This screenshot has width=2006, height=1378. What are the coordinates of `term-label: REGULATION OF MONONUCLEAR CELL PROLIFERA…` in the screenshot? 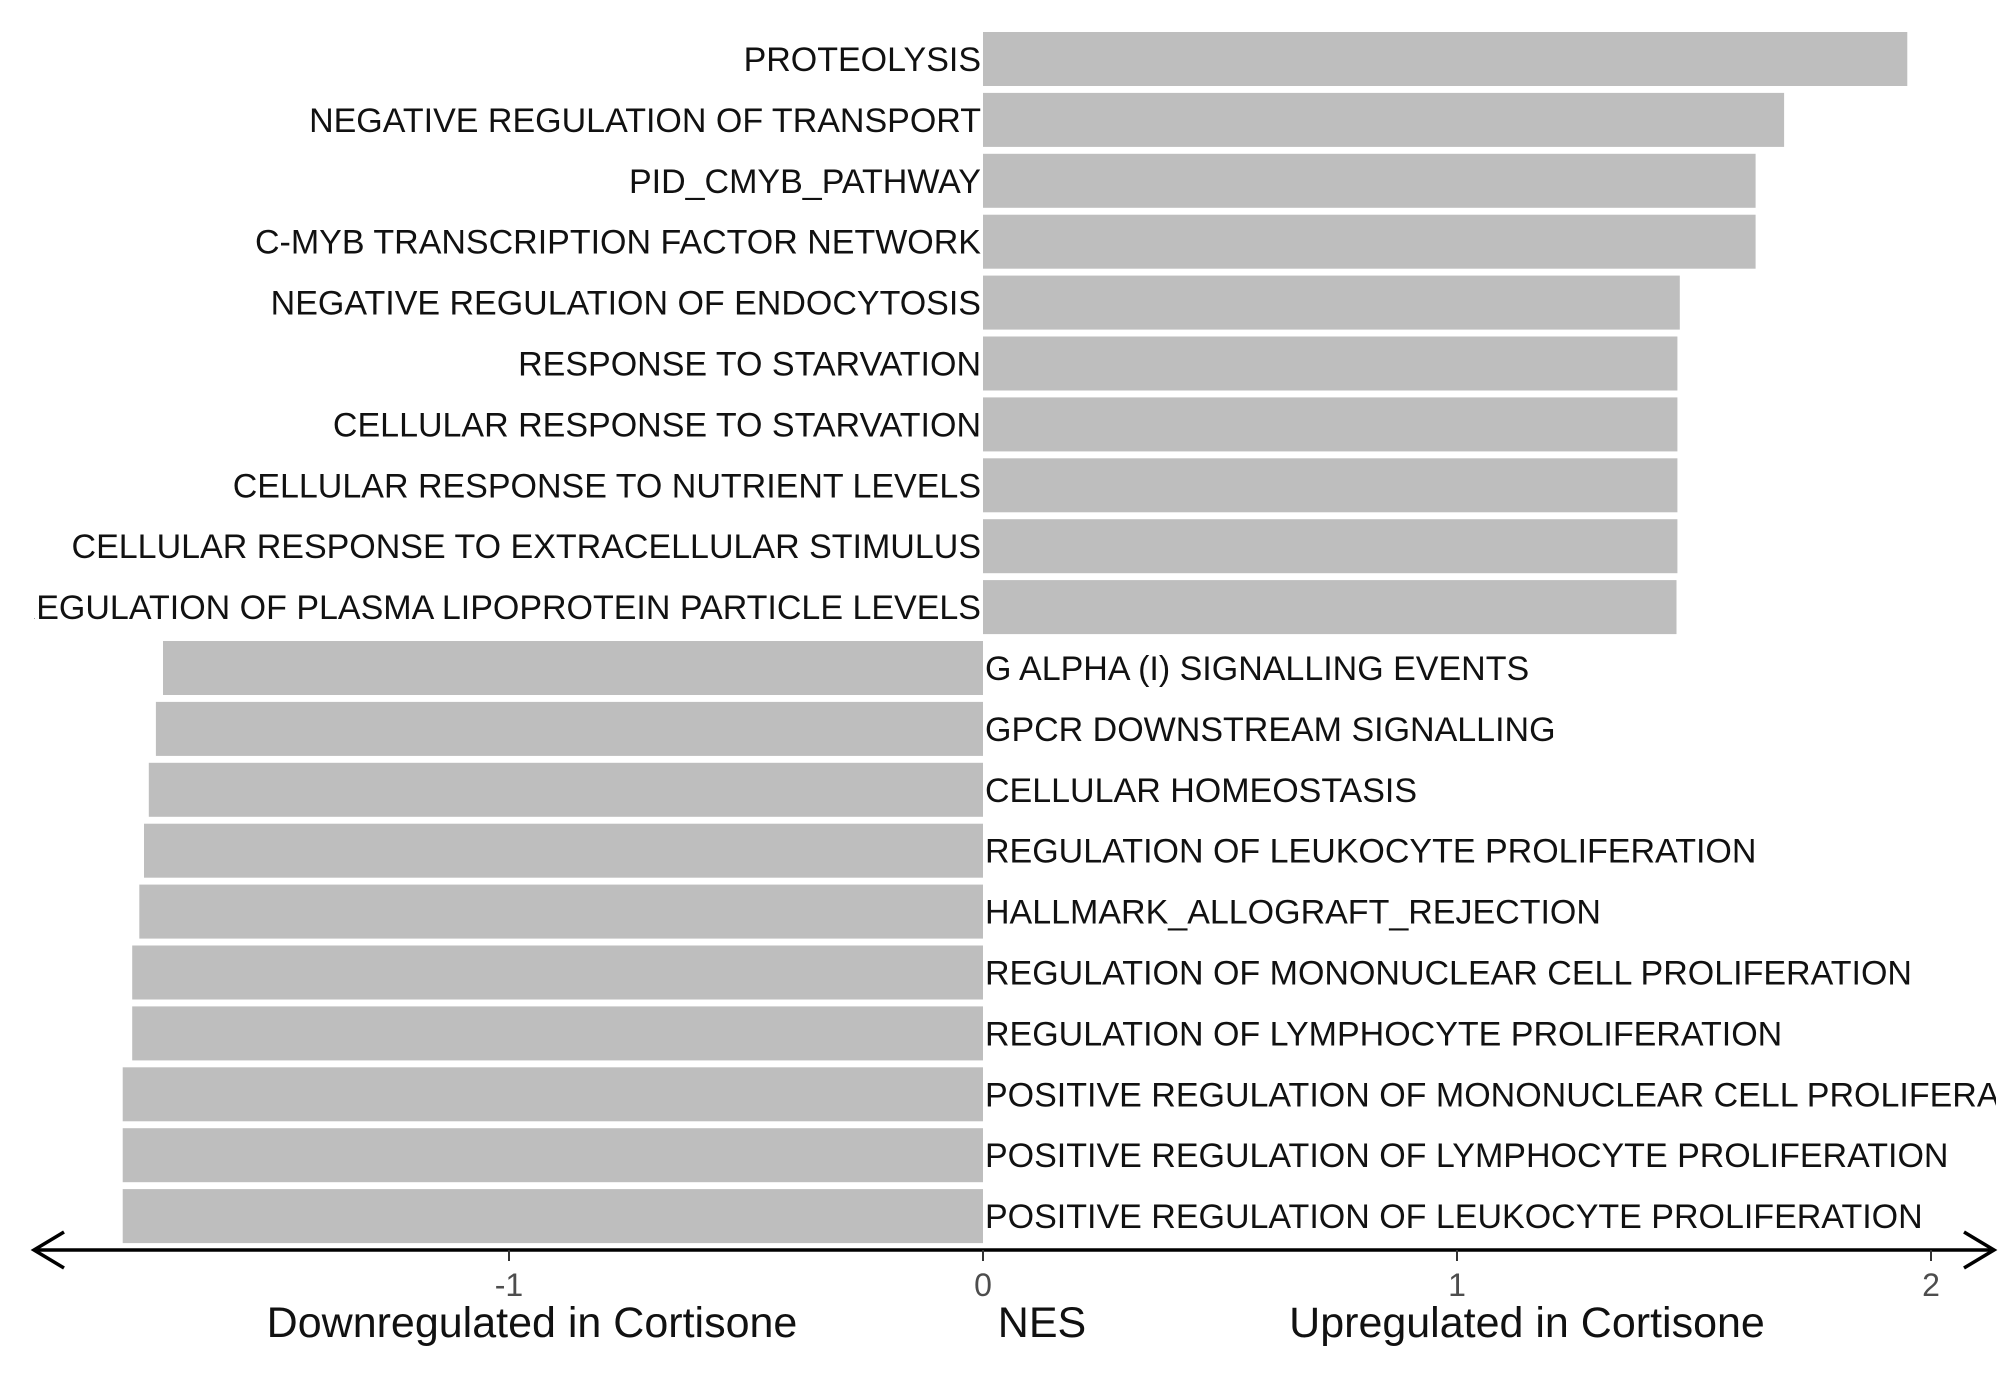 It's located at (1448, 974).